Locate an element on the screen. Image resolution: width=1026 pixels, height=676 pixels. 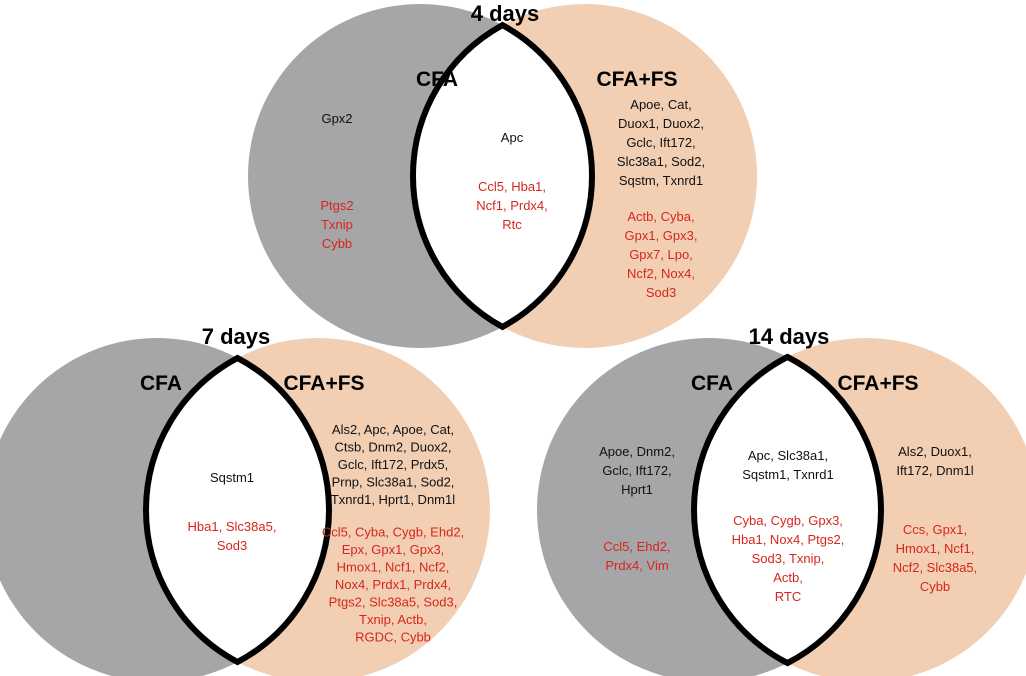
cfafs-only-red-line: Gpx1, Gpx3, is located at coordinates (661, 235).